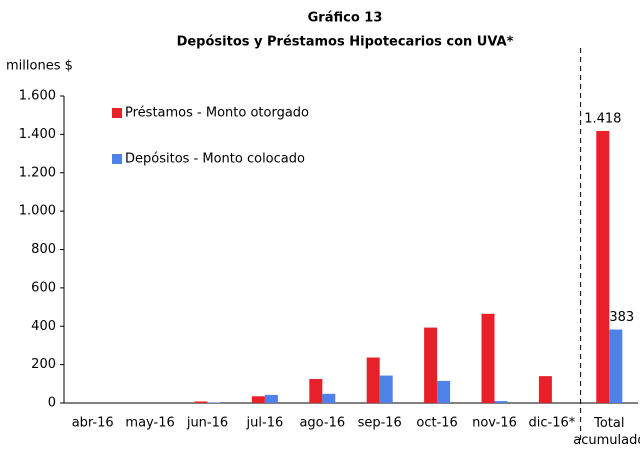  I want to click on x-tick-label: nov-16, so click(494, 423).